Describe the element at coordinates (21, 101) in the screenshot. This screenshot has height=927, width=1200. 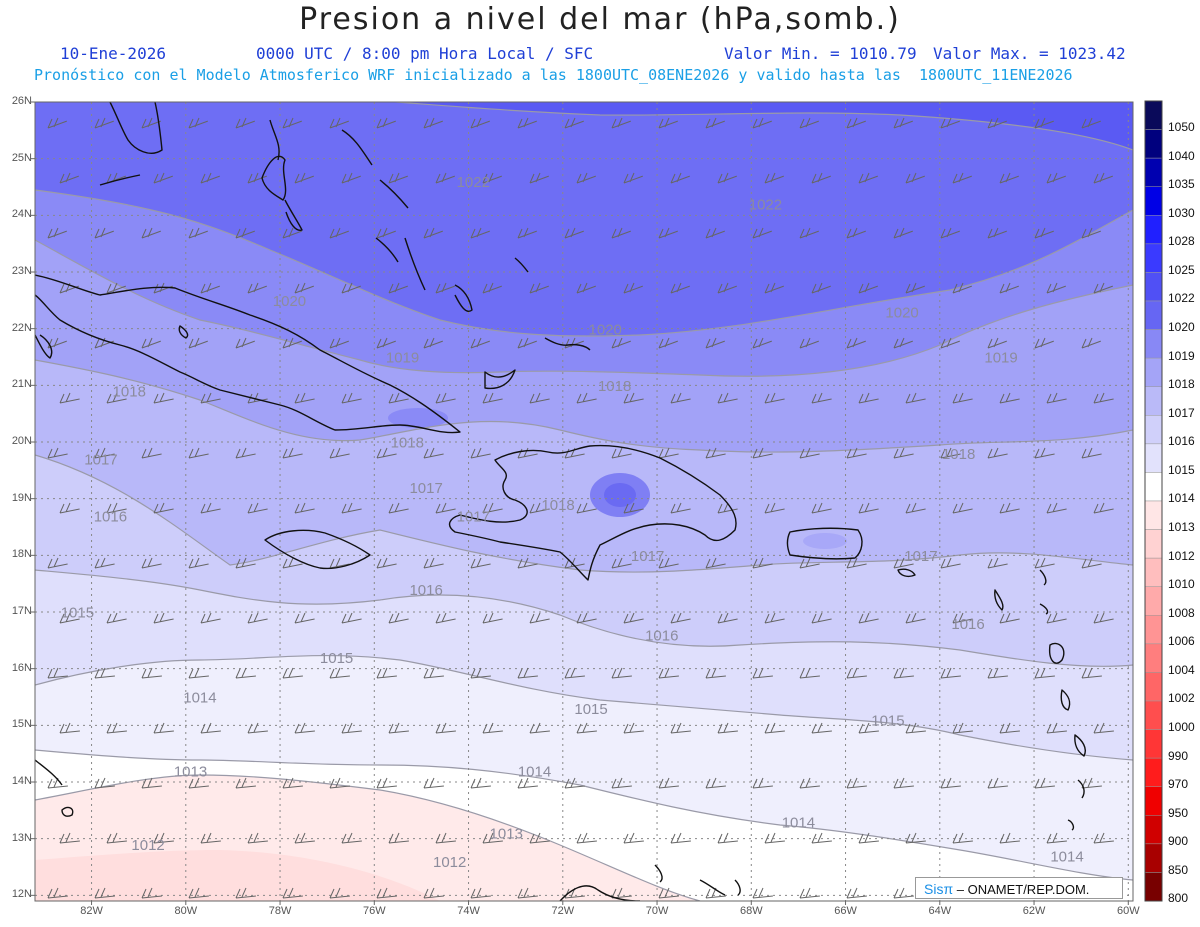
I see `lat-label: 26N` at that location.